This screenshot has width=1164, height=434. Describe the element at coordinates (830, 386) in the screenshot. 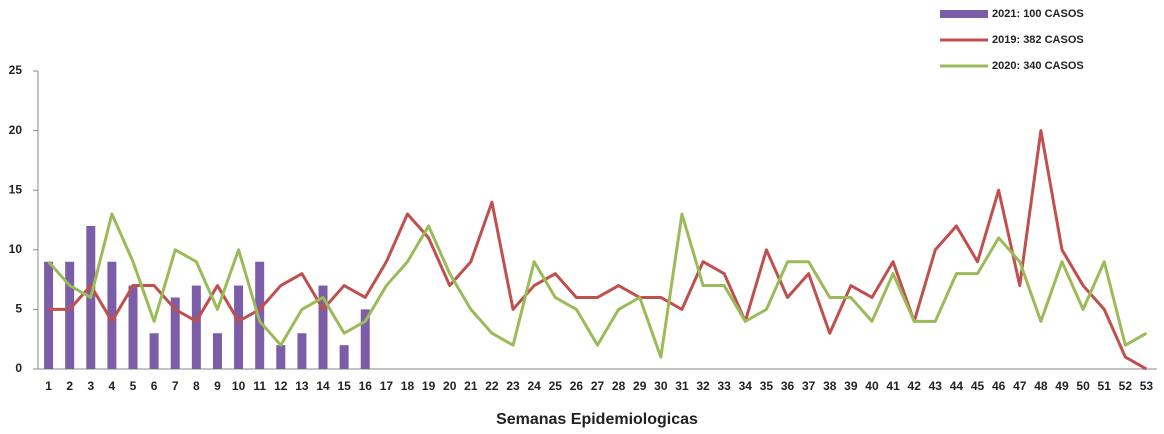

I see `x-tick-label: 38` at that location.